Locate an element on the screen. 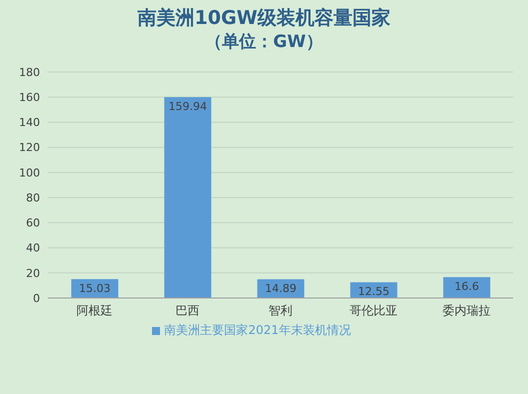 The height and width of the screenshot is (394, 528). data-label: 16.6 is located at coordinates (466, 286).